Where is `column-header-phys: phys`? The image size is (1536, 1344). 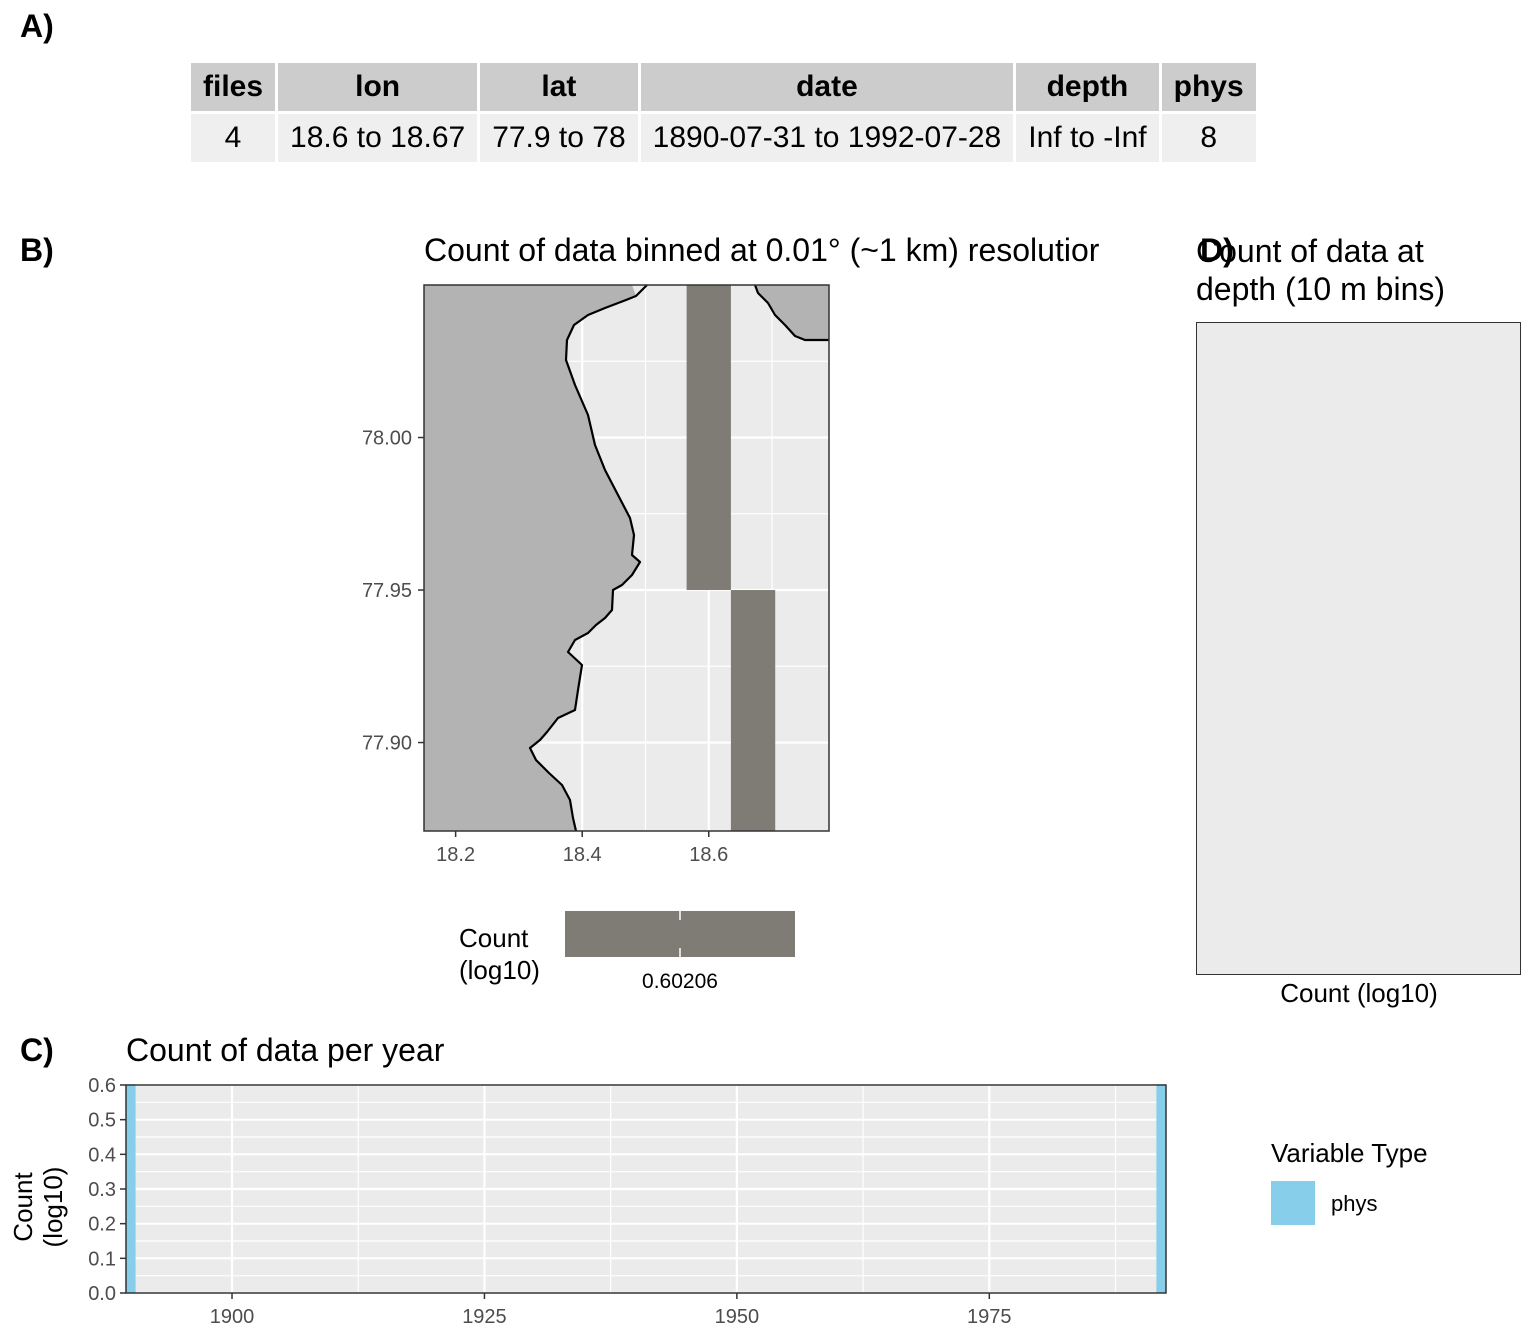
column-header-phys: phys is located at coordinates (1208, 87).